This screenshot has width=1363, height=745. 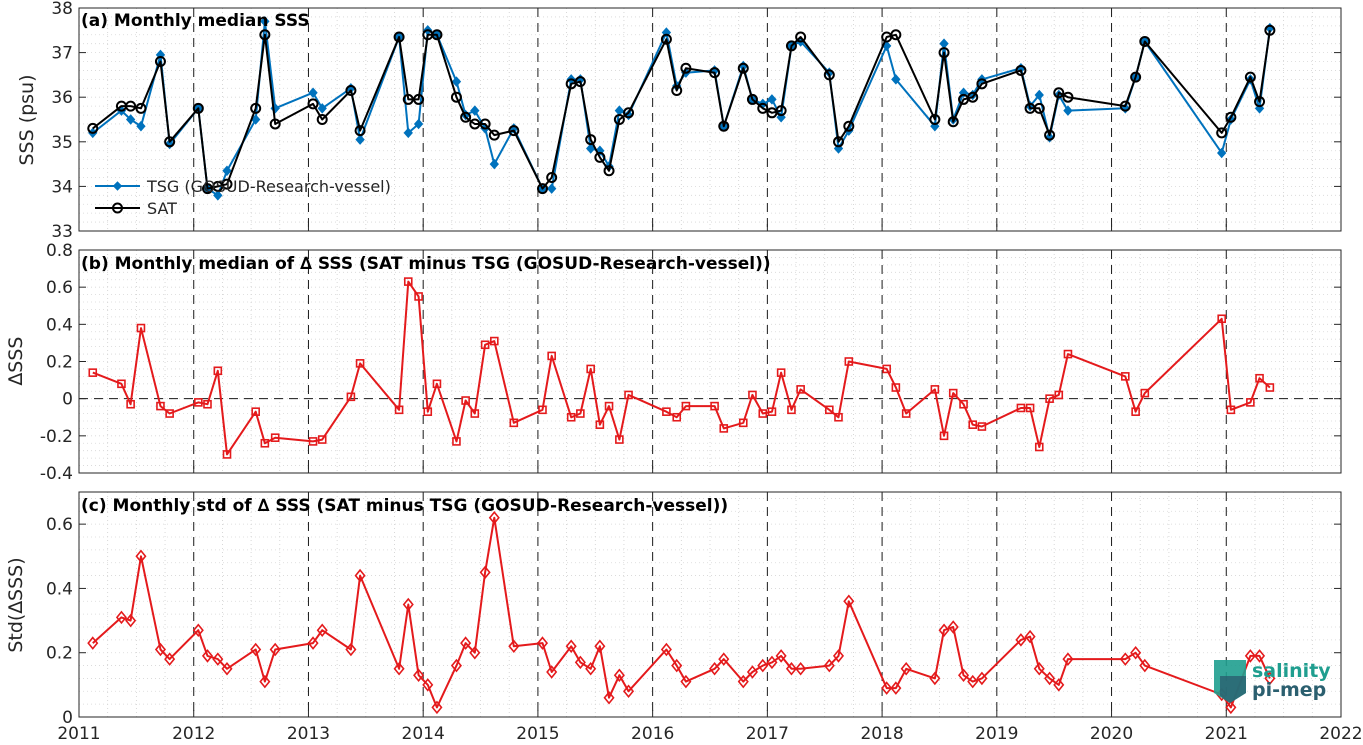 I want to click on y-tick-label: 0.4, so click(x=59, y=589).